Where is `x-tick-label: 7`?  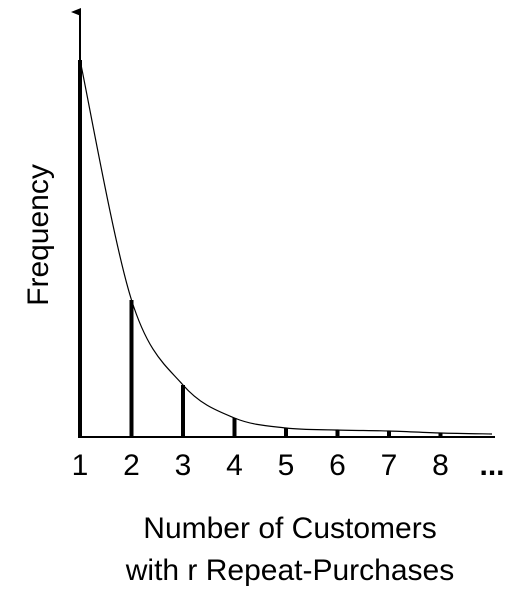 x-tick-label: 7 is located at coordinates (389, 465).